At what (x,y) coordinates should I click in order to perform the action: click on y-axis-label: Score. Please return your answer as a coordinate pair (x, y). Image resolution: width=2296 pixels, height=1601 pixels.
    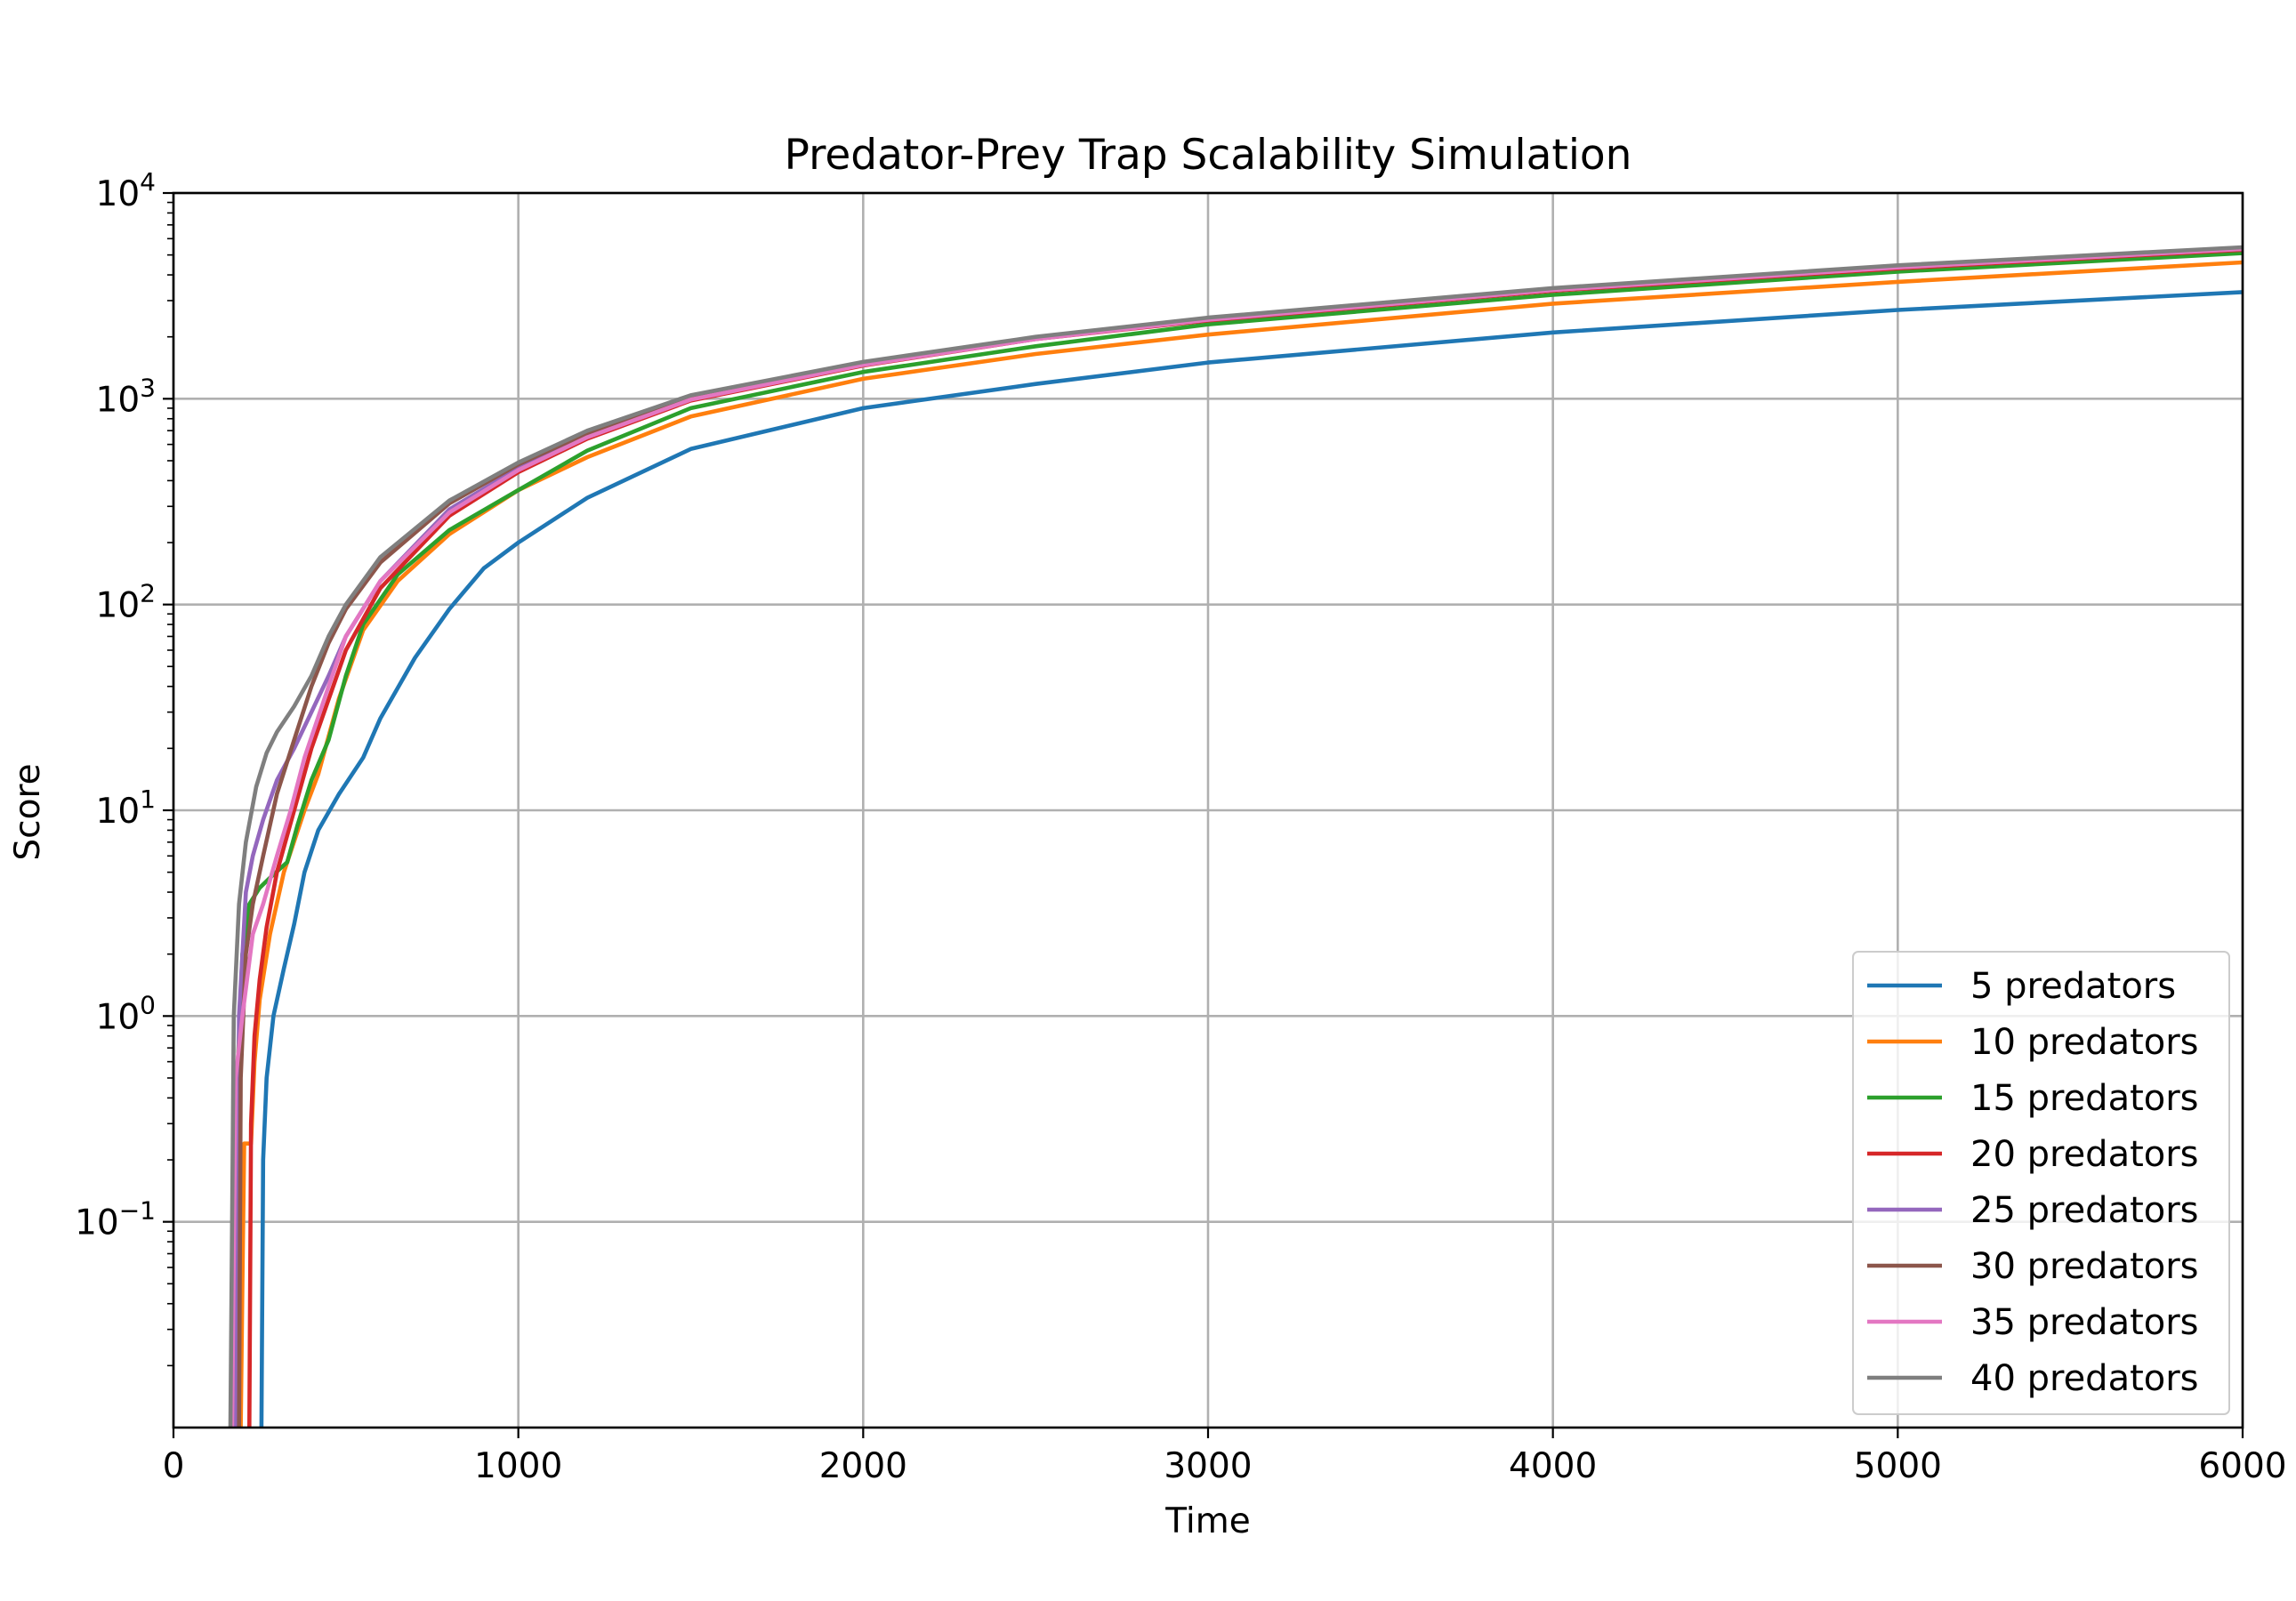
    Looking at the image, I should click on (28, 811).